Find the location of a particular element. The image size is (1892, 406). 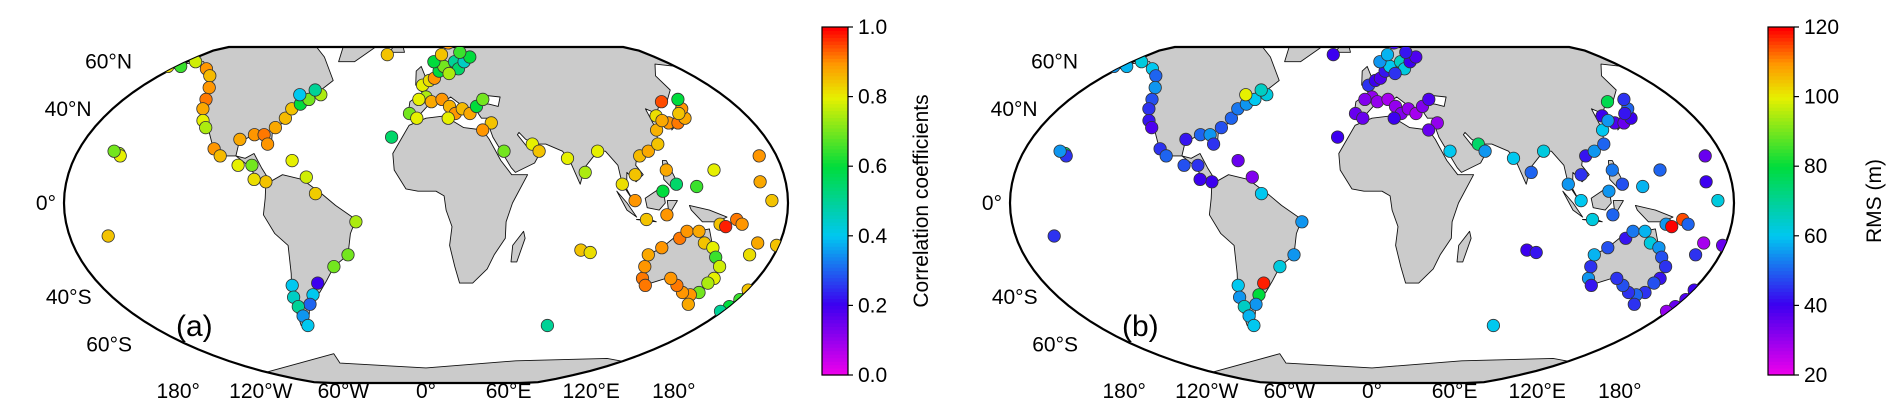

lon-label-0: 0° is located at coordinates (1372, 391).